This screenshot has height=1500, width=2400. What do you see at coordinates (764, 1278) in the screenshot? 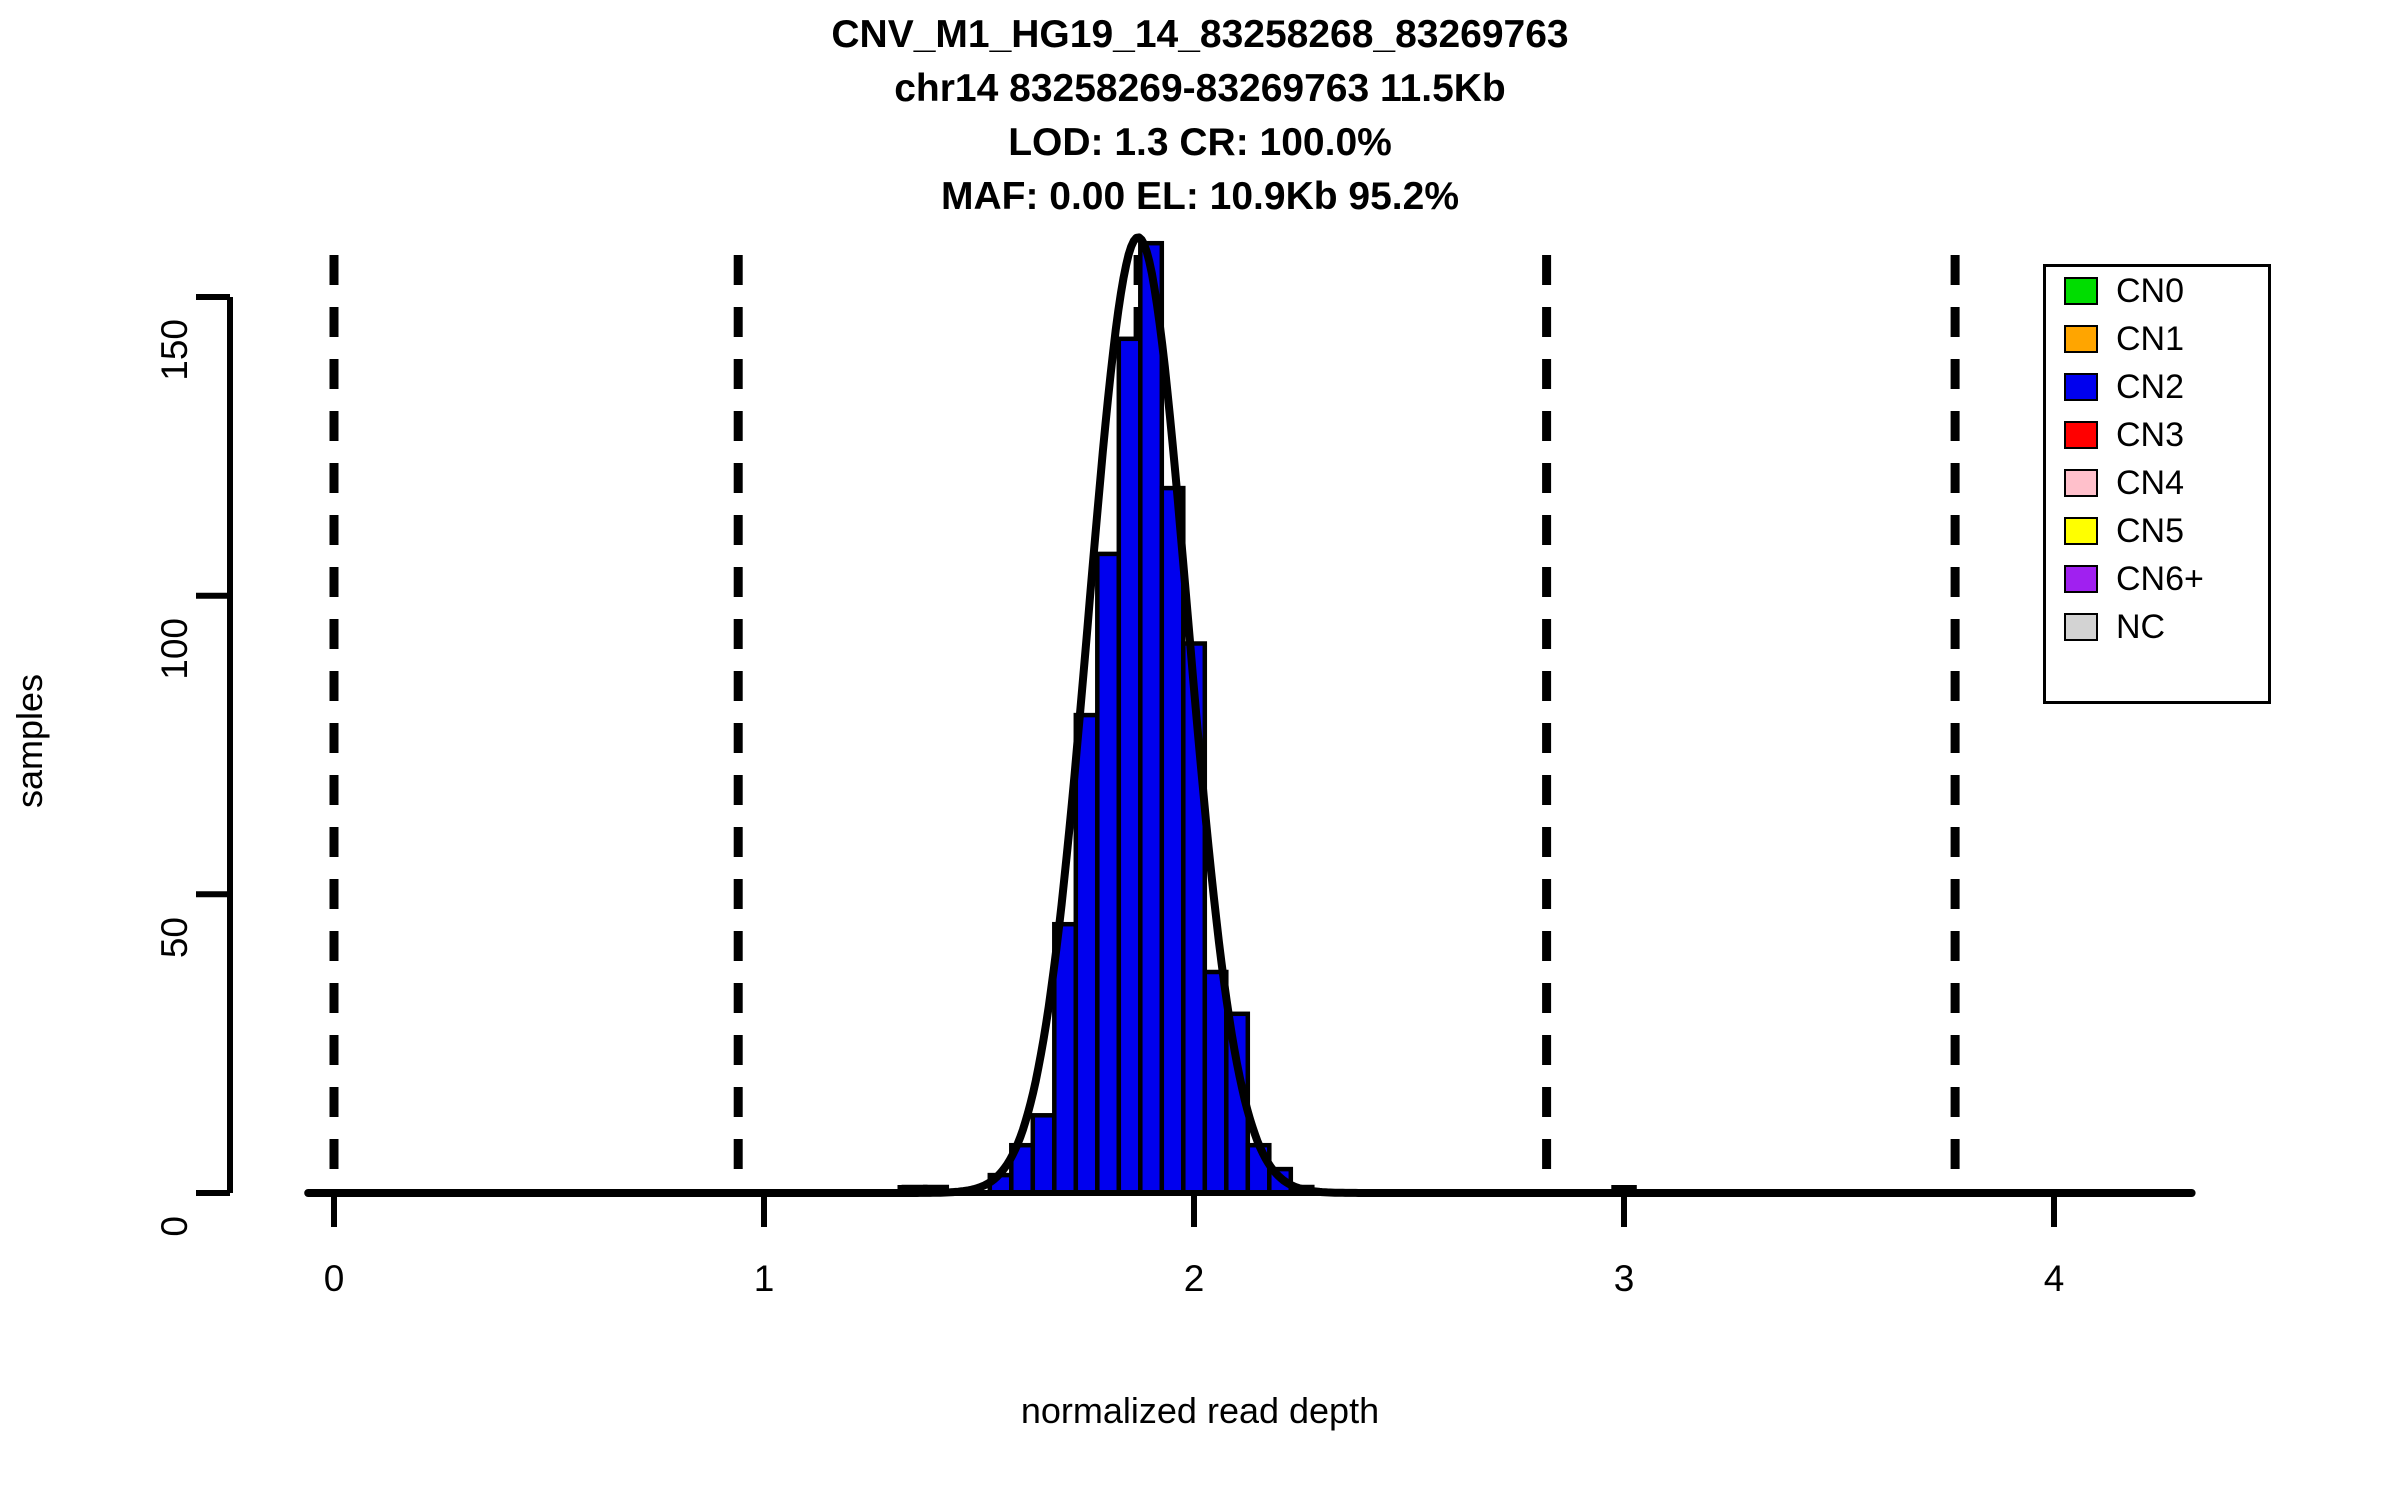
I see `xtick-label-1: 1` at bounding box center [764, 1278].